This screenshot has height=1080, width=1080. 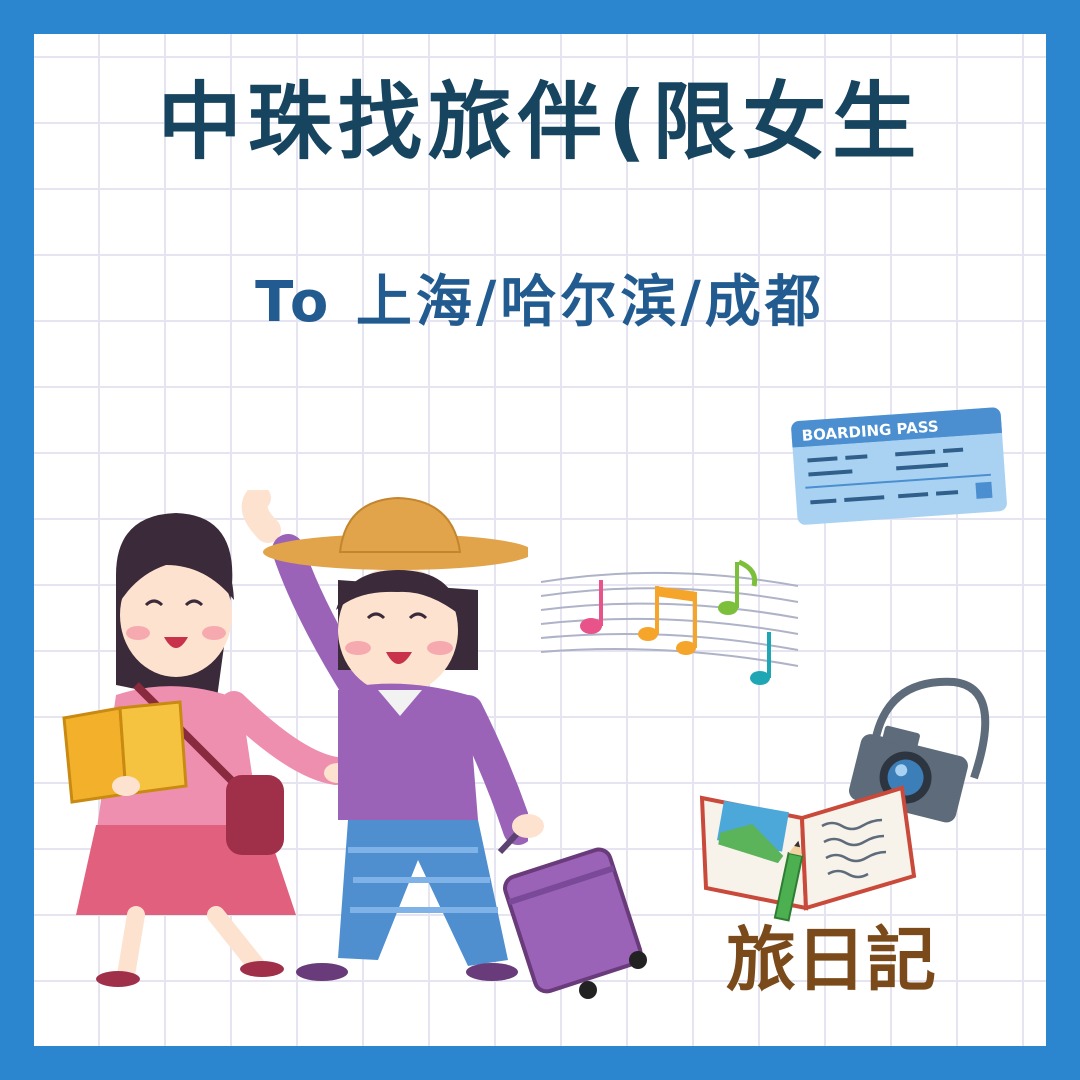 What do you see at coordinates (788, 881) in the screenshot?
I see `pencil-icon` at bounding box center [788, 881].